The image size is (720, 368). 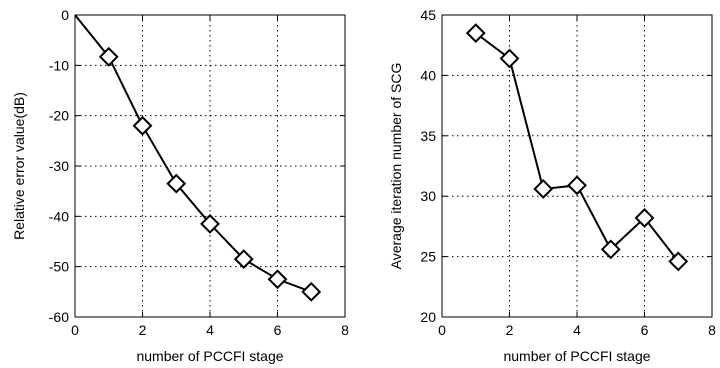 What do you see at coordinates (428, 196) in the screenshot?
I see `y-tick-label: 30` at bounding box center [428, 196].